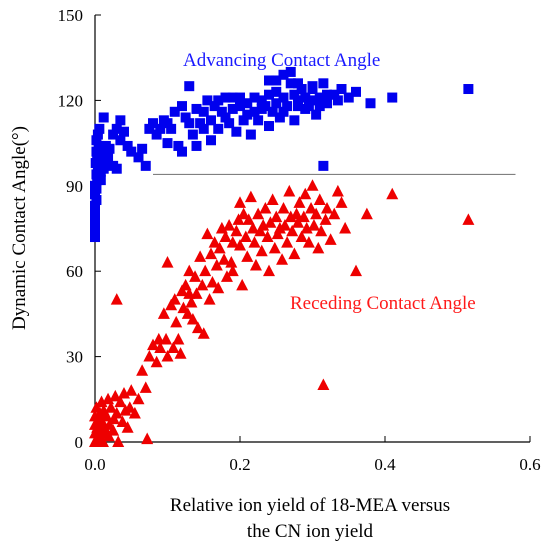 The height and width of the screenshot is (550, 548). Describe the element at coordinates (19, 228) in the screenshot. I see `y-axis-label: Dynamic Contact Angle(°)` at that location.